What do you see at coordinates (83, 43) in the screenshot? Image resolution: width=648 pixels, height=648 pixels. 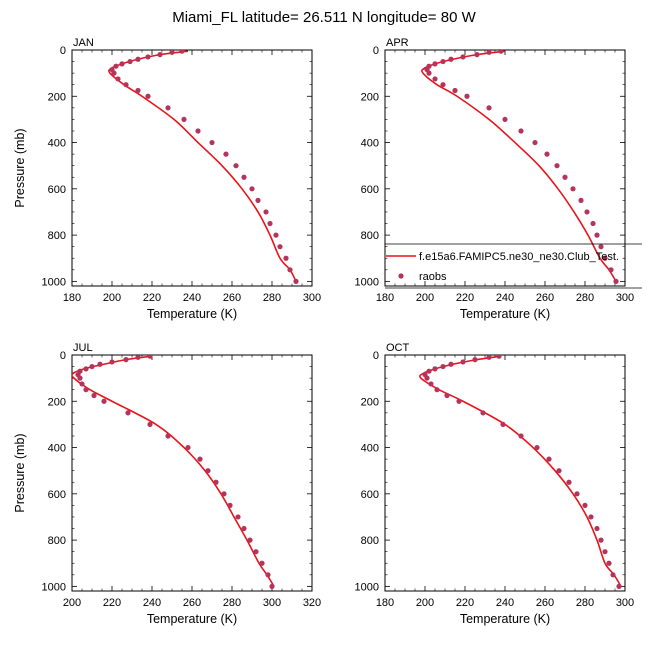 I see `panel-label: JAN` at bounding box center [83, 43].